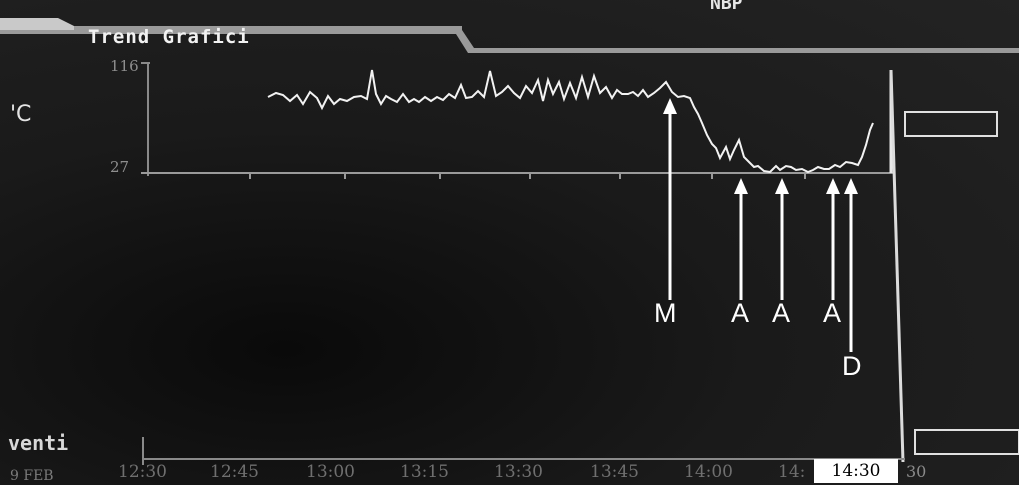 Image resolution: width=1019 pixels, height=485 pixels. I want to click on events-label: venti, so click(38, 443).